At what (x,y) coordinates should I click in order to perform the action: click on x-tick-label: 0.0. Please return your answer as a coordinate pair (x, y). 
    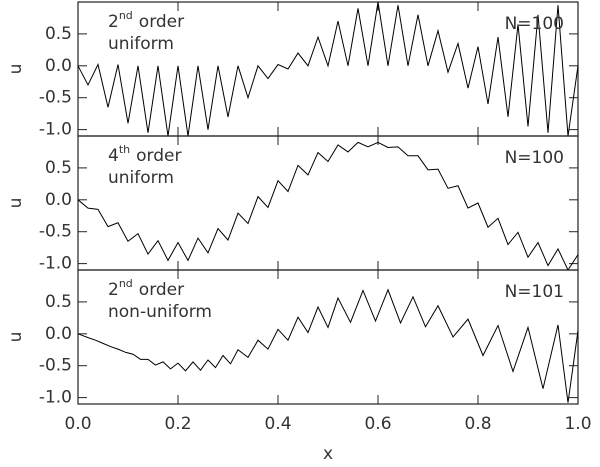
    Looking at the image, I should click on (77, 424).